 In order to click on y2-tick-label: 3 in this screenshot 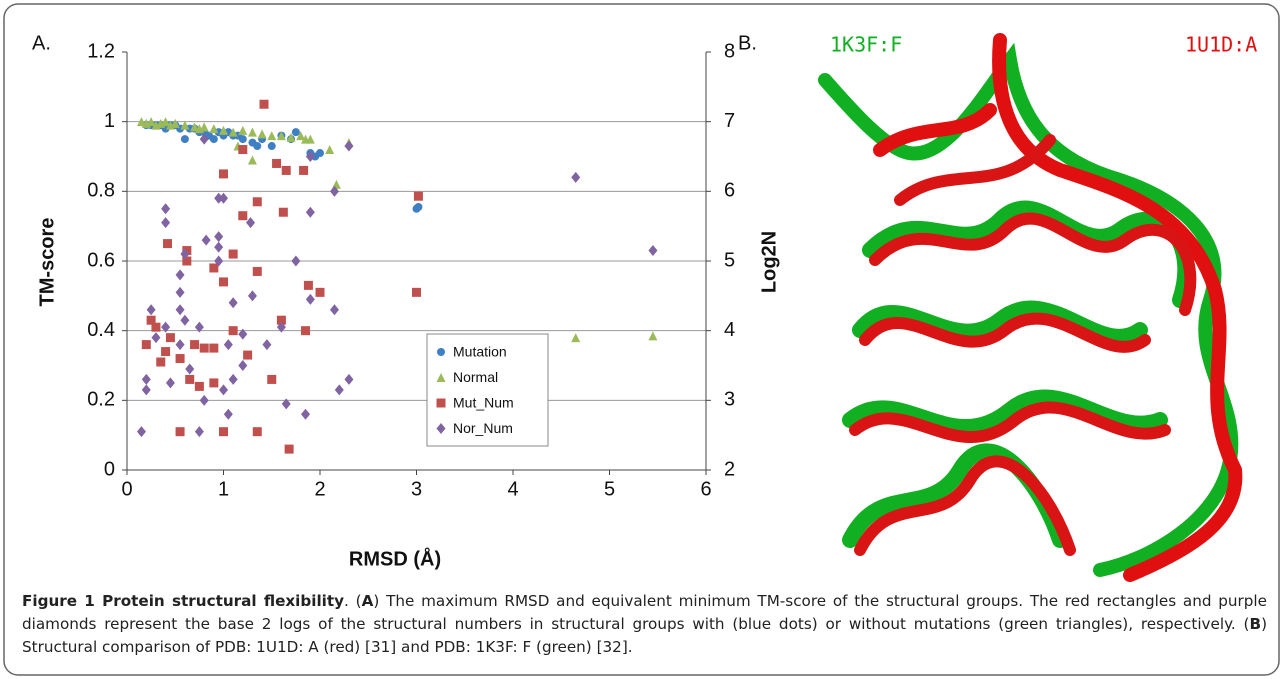, I will do `click(729, 400)`.